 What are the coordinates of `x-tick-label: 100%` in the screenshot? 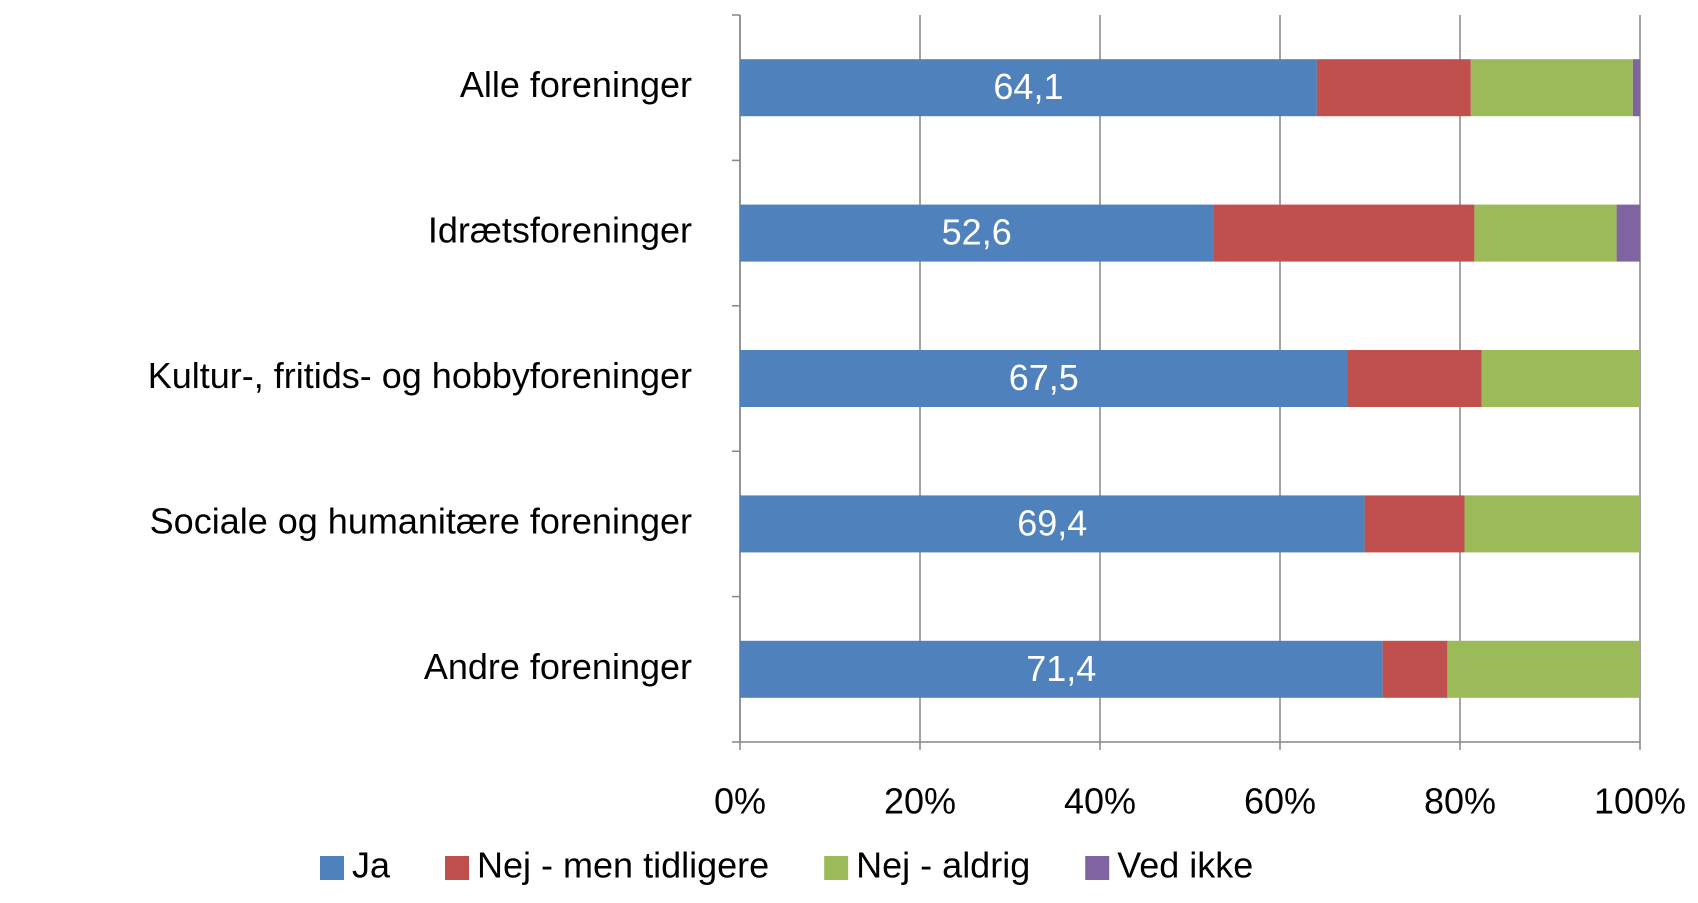 It's located at (1640, 801).